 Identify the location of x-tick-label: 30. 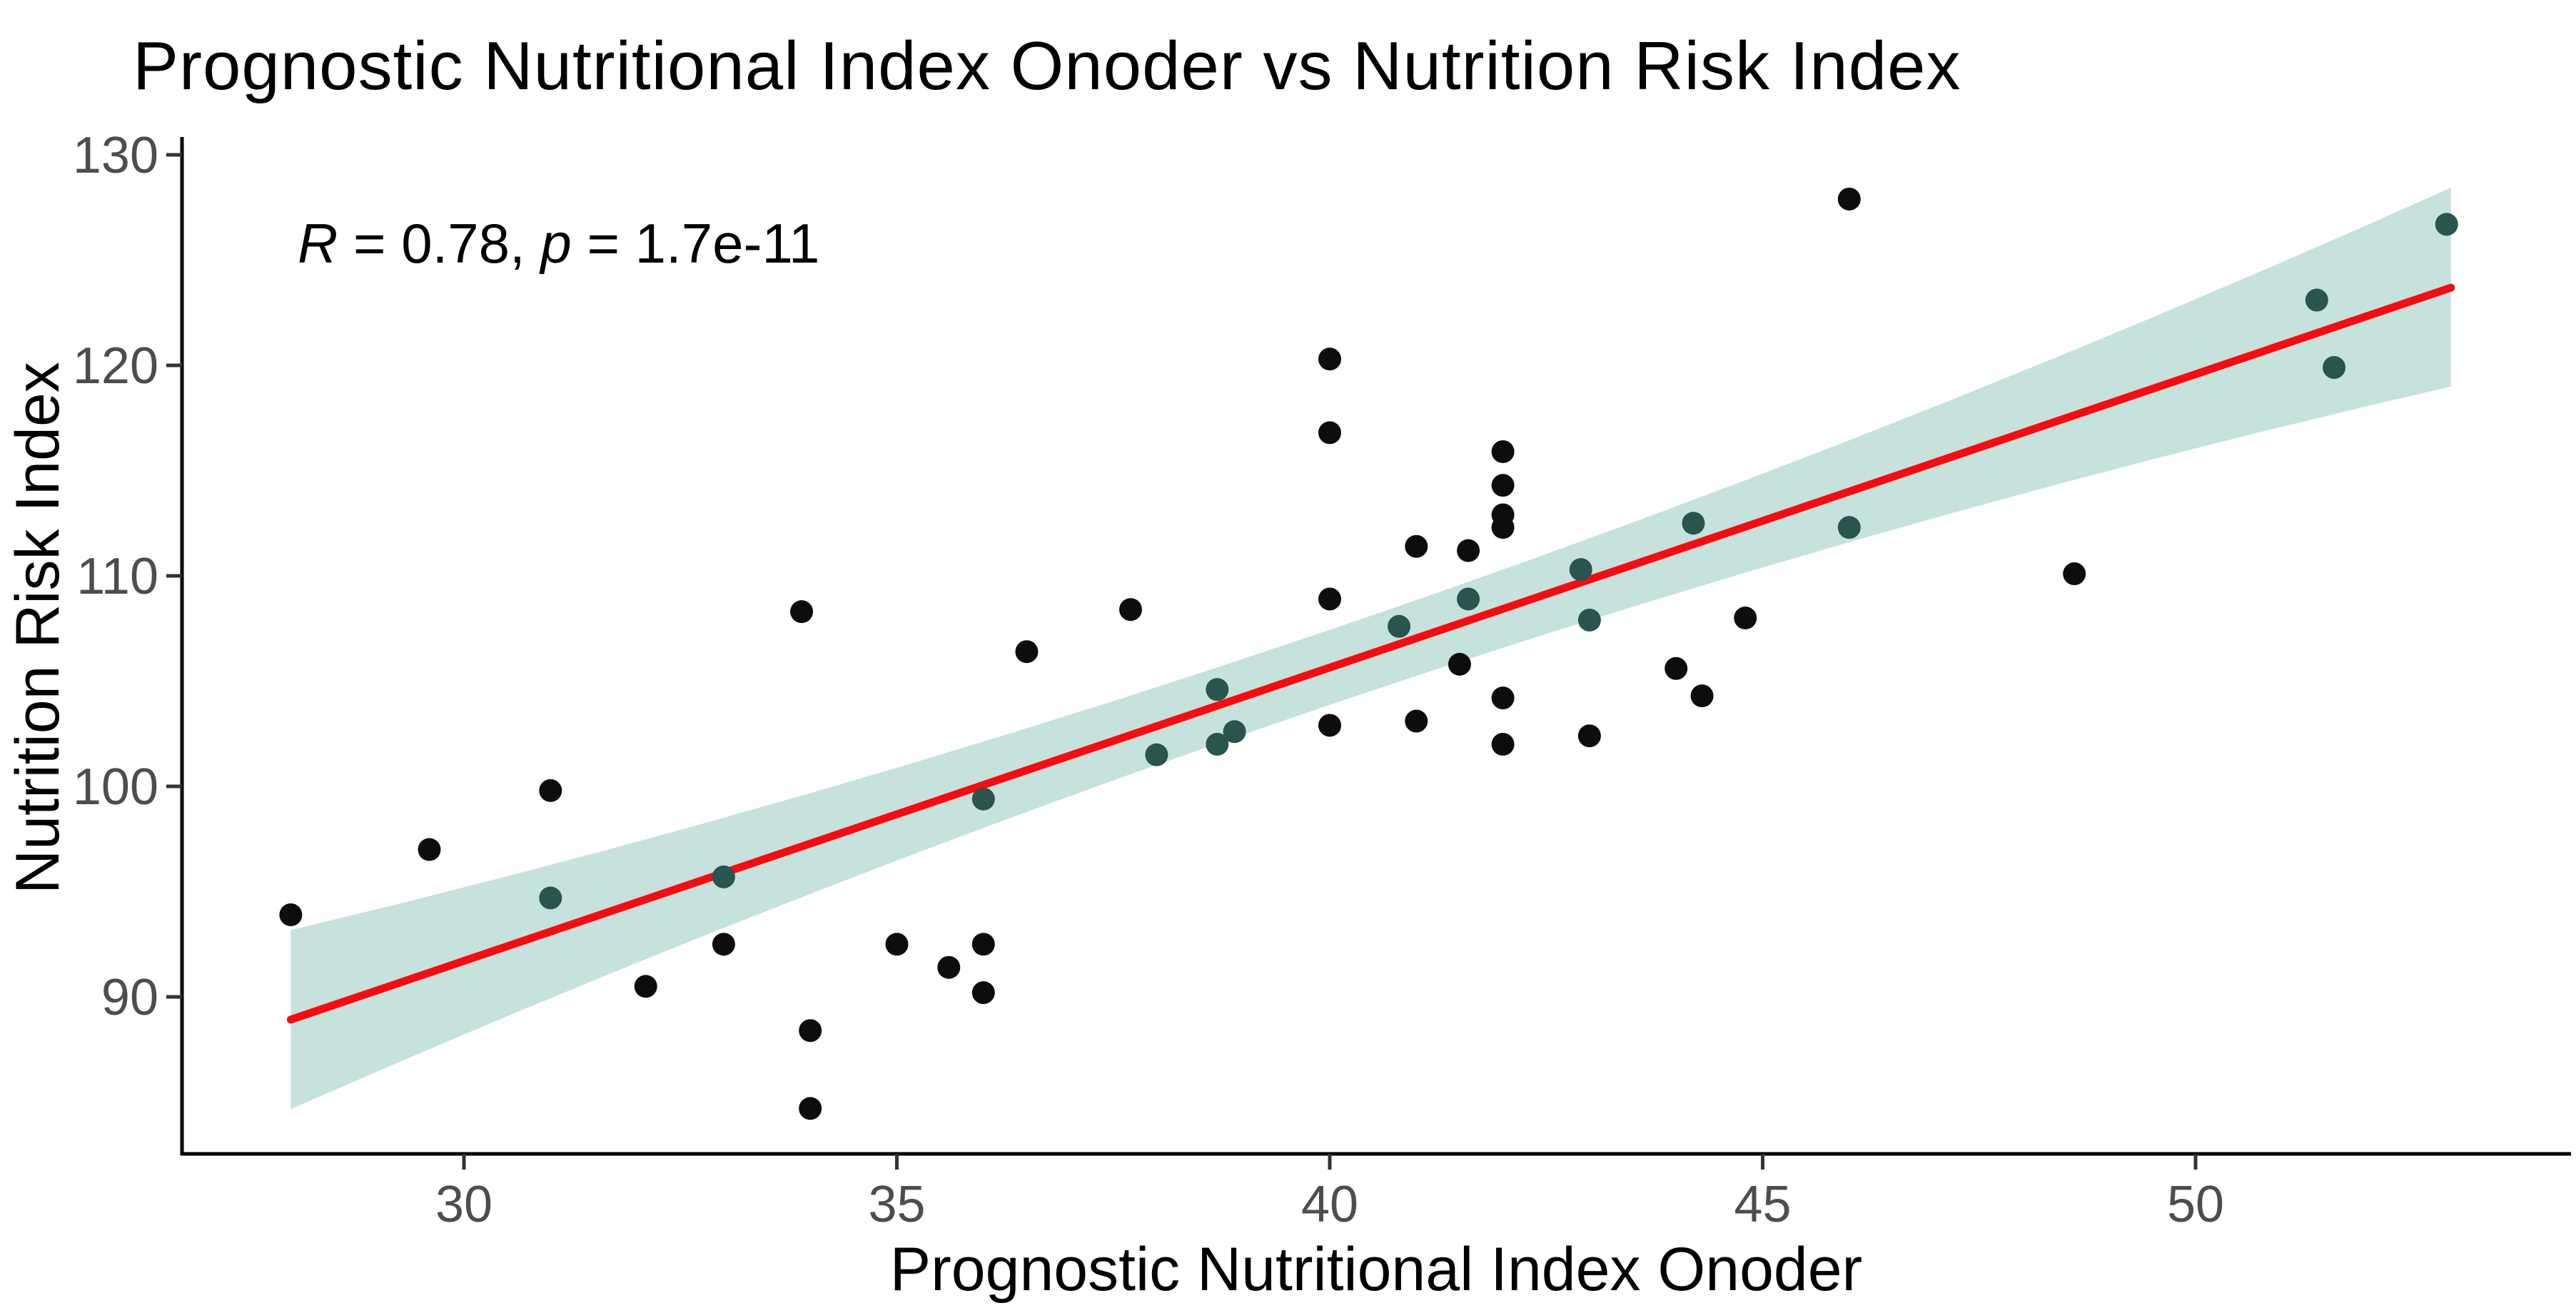
(464, 1204).